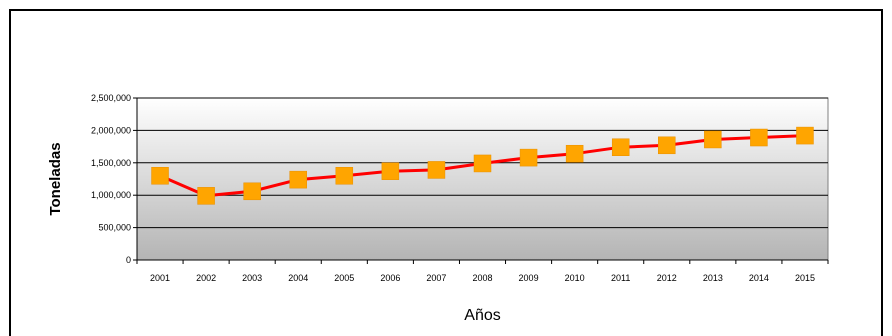 This screenshot has height=336, width=892. Describe the element at coordinates (713, 278) in the screenshot. I see `x-tick-label: 2013` at that location.